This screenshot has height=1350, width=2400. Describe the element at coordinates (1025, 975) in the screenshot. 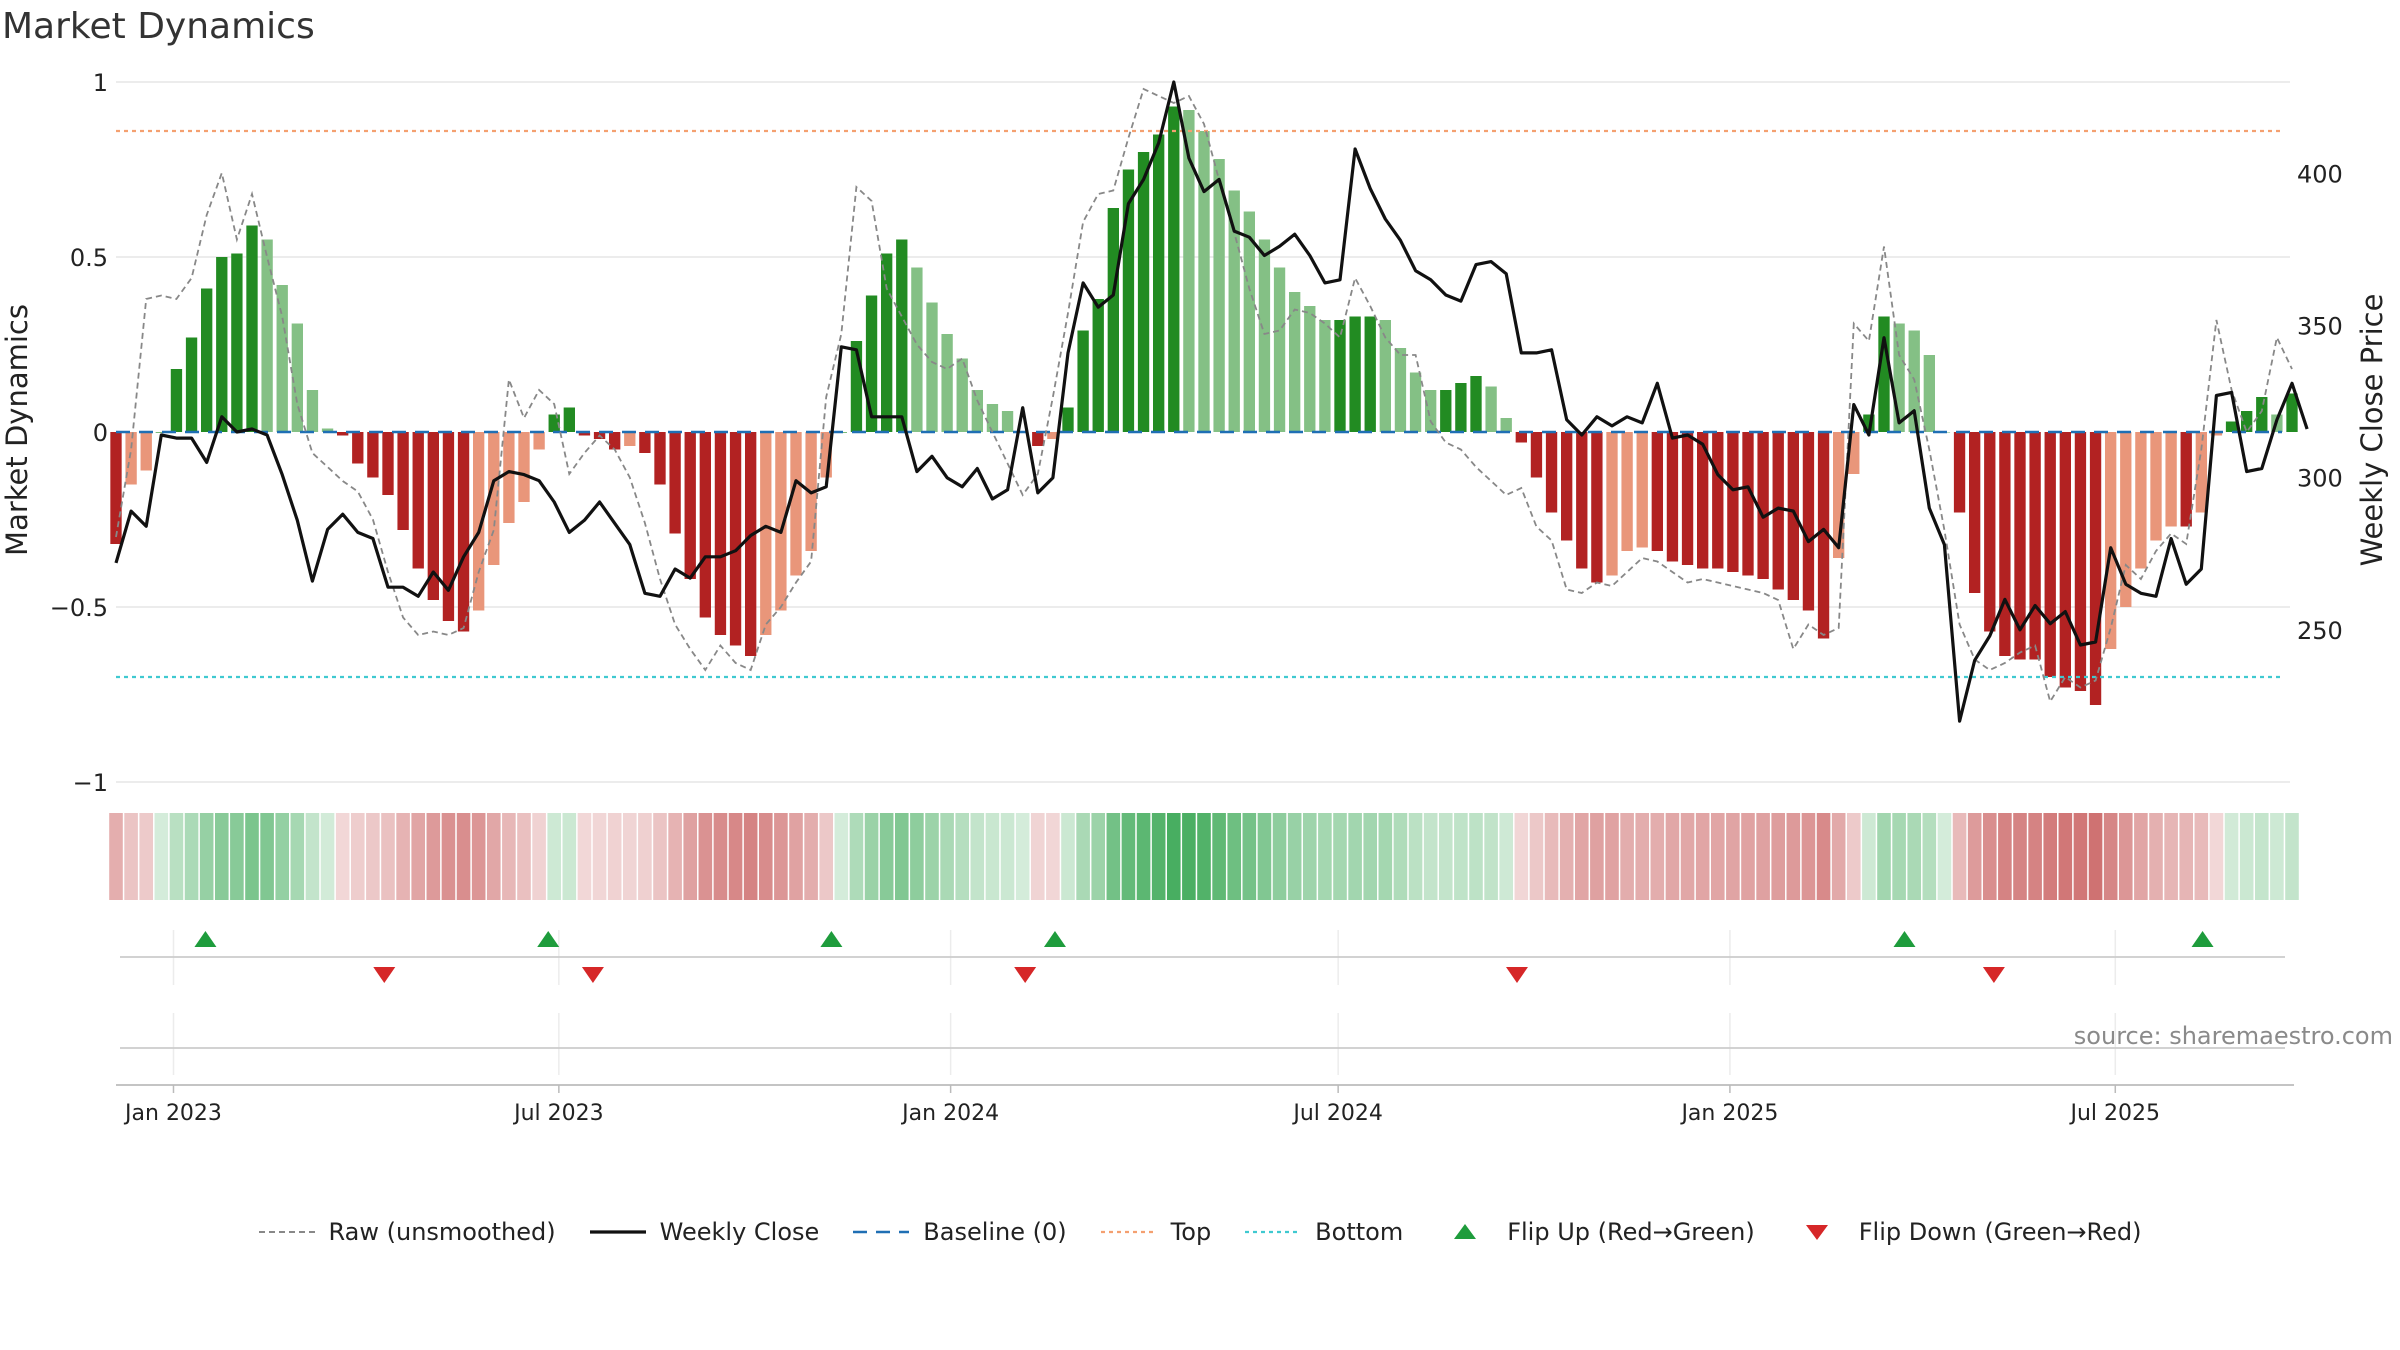

I see `flip-down-marker` at that location.